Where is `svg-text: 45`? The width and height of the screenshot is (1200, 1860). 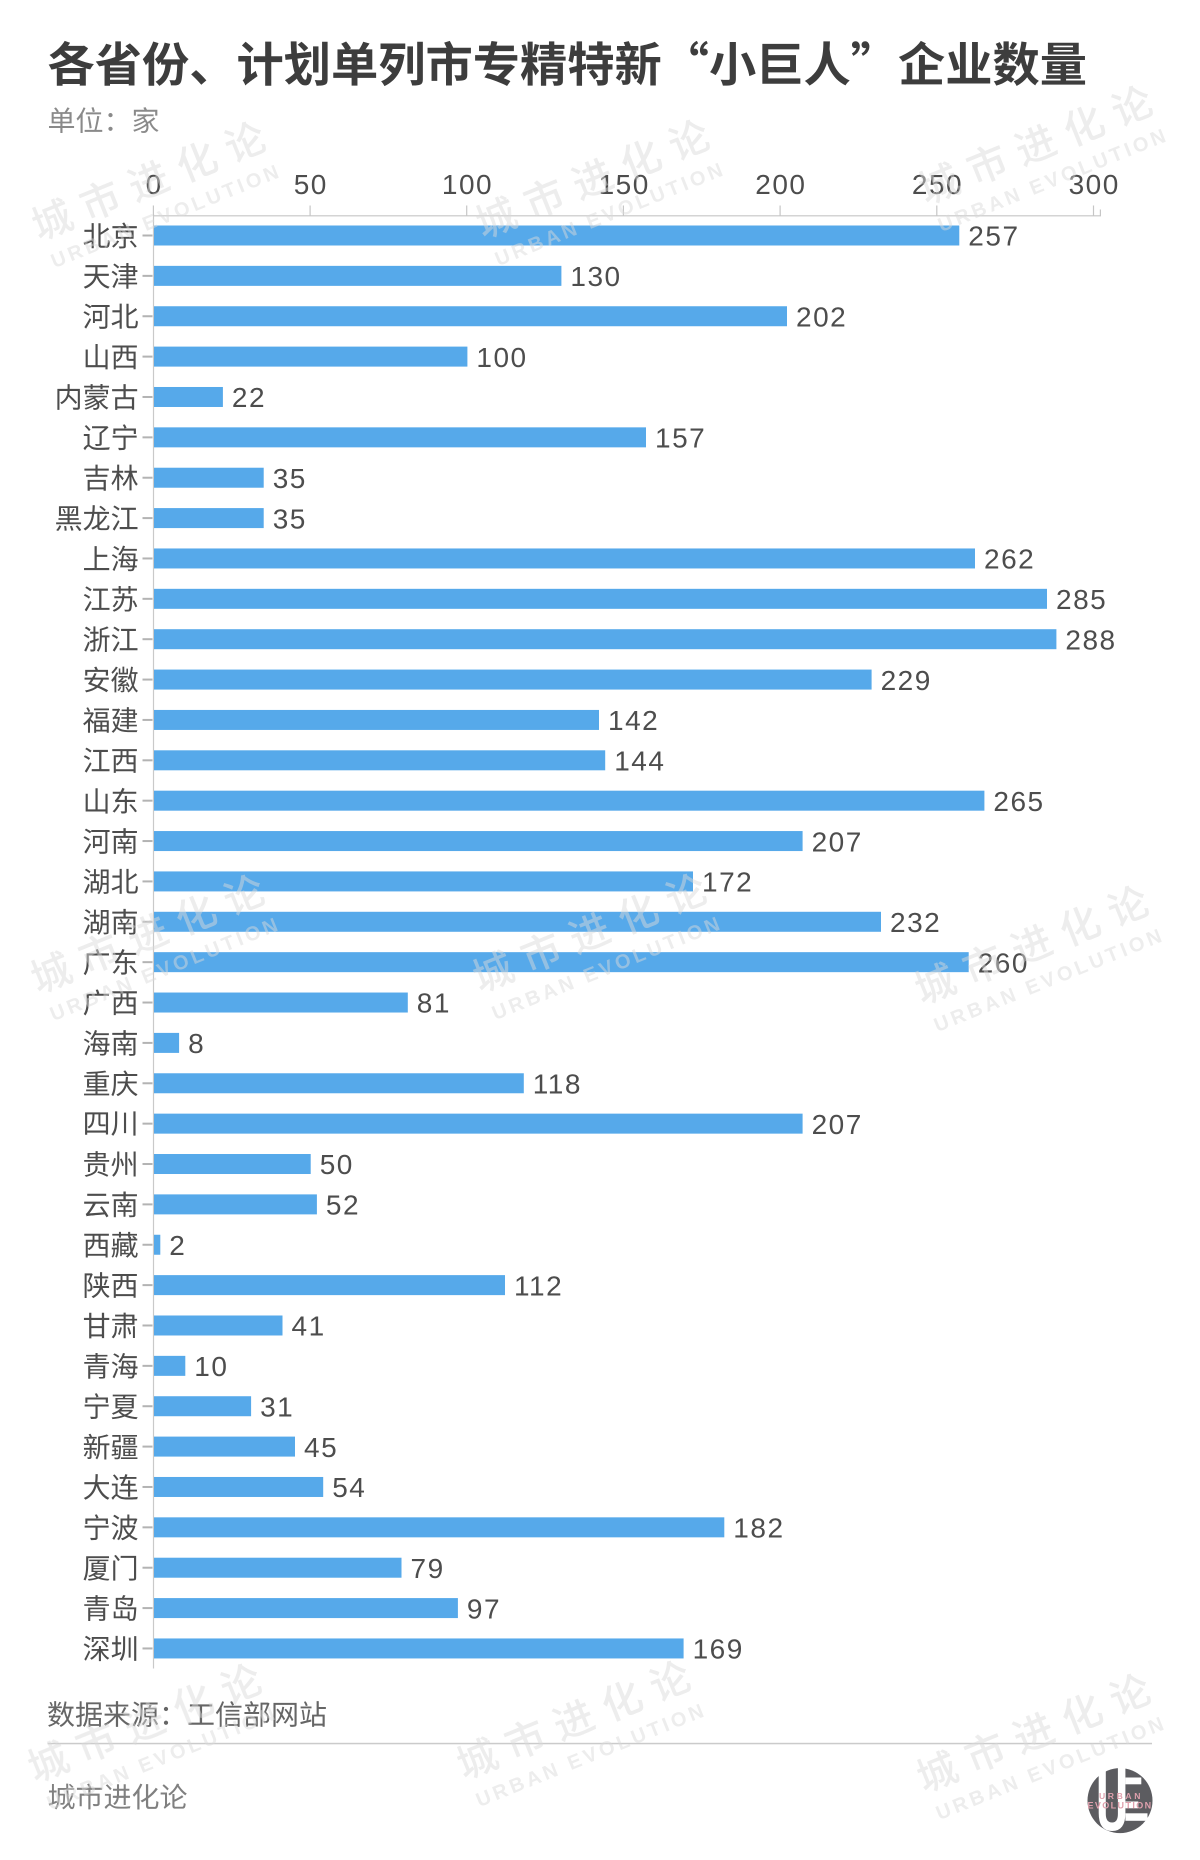
svg-text: 45 is located at coordinates (321, 1447).